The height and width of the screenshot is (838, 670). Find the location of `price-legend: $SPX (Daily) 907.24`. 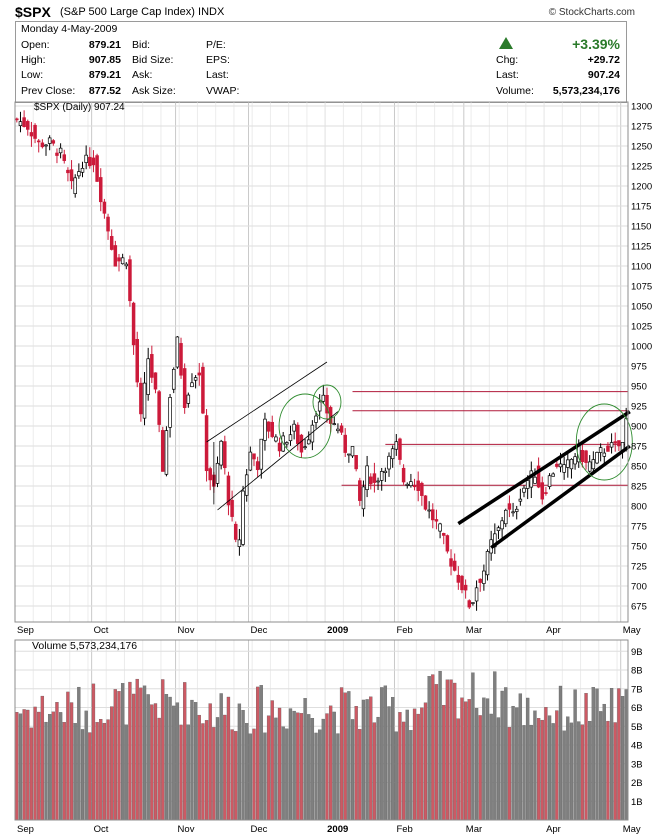

price-legend: $SPX (Daily) 907.24 is located at coordinates (79, 107).